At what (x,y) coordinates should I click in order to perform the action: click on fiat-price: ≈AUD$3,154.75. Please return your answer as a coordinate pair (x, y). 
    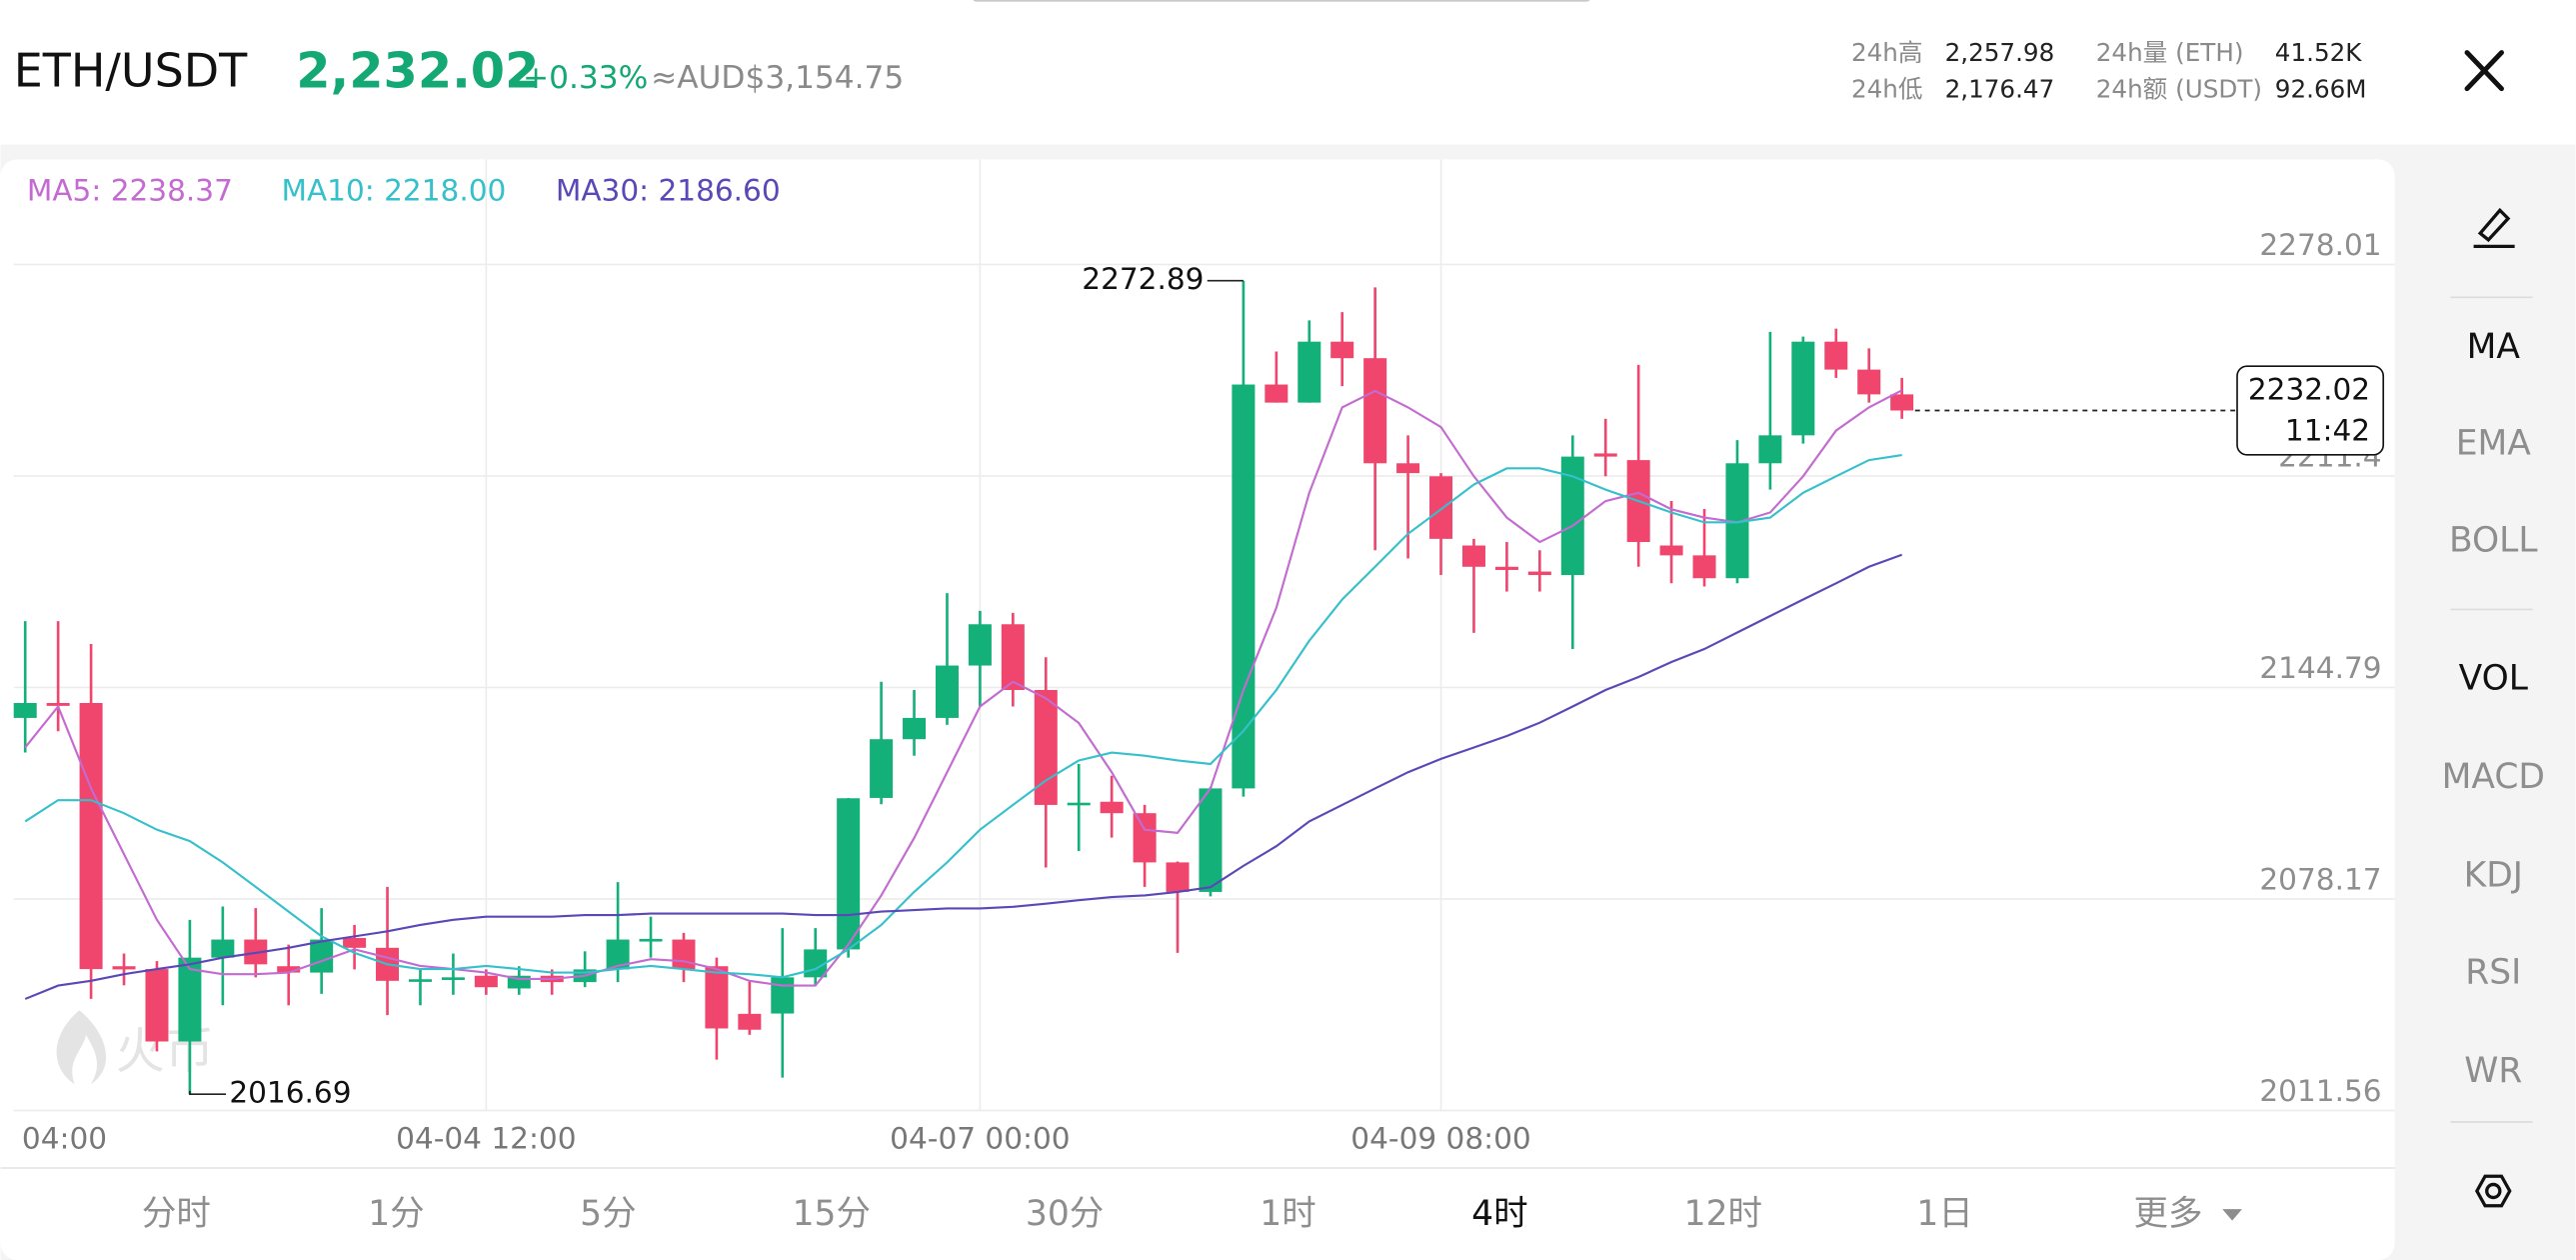
    Looking at the image, I should click on (778, 78).